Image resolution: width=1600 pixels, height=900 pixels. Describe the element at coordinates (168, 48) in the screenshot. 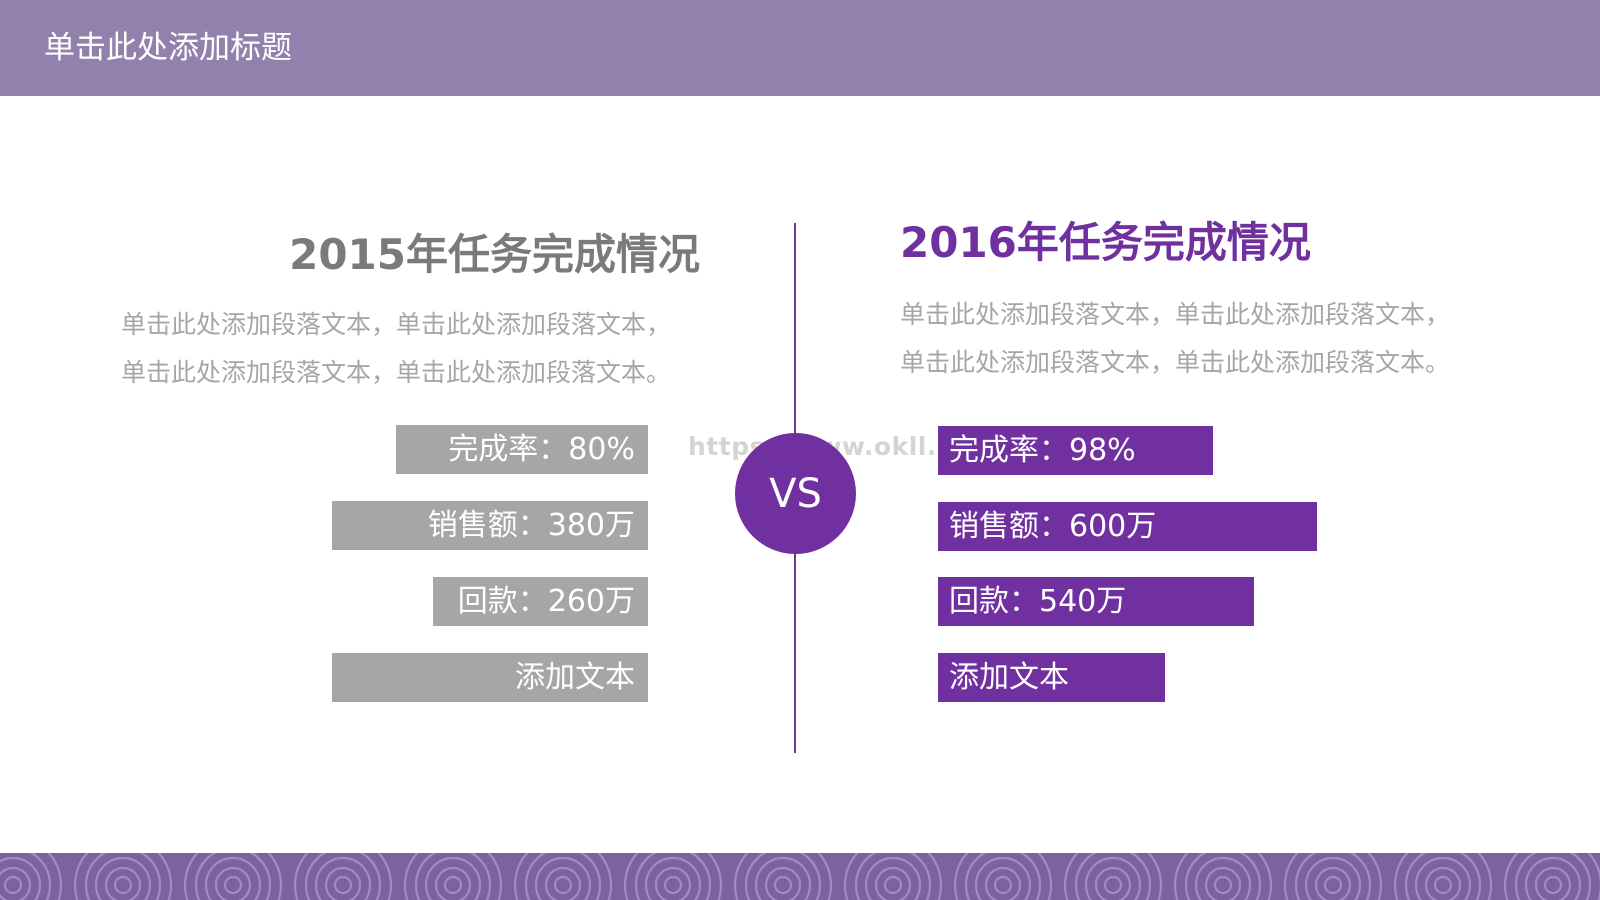

I see `slide-title: 单击此处添加标题` at that location.